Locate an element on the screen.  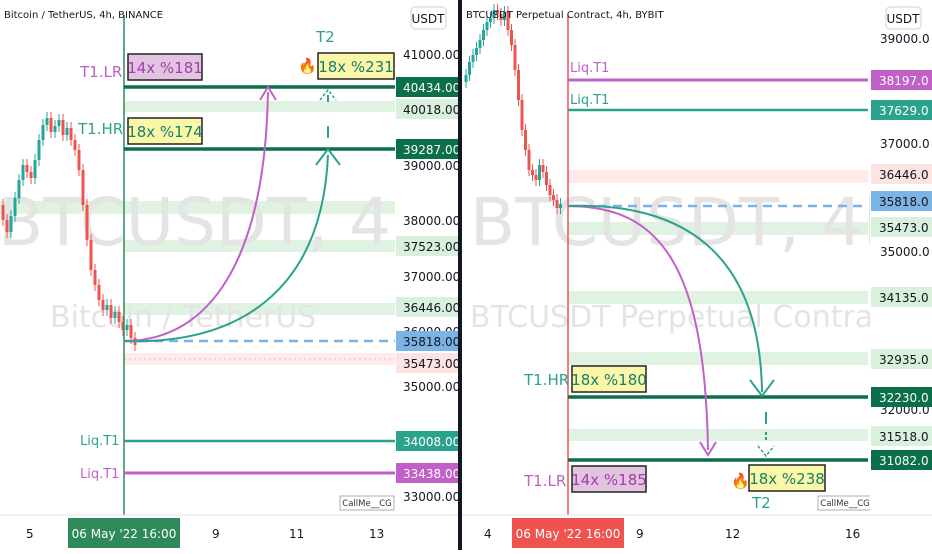
x-tick: 12 is located at coordinates (732, 534).